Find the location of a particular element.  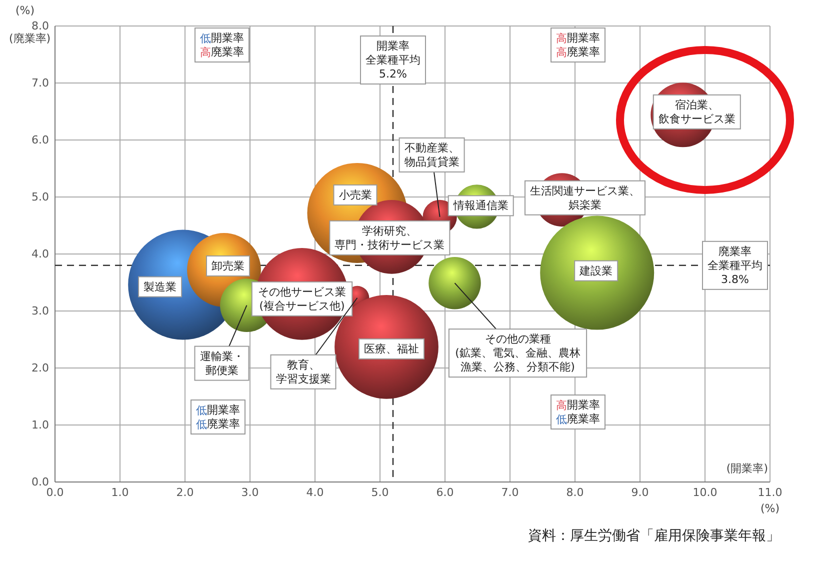

annotation: 低開業率低廃業率 is located at coordinates (218, 417).